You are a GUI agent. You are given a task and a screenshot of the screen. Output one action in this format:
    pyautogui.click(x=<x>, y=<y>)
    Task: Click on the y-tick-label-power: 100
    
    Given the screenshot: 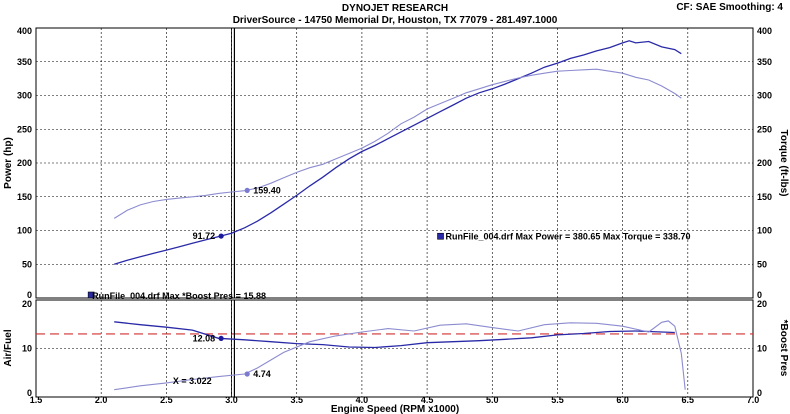 What is the action you would take?
    pyautogui.click(x=24, y=231)
    